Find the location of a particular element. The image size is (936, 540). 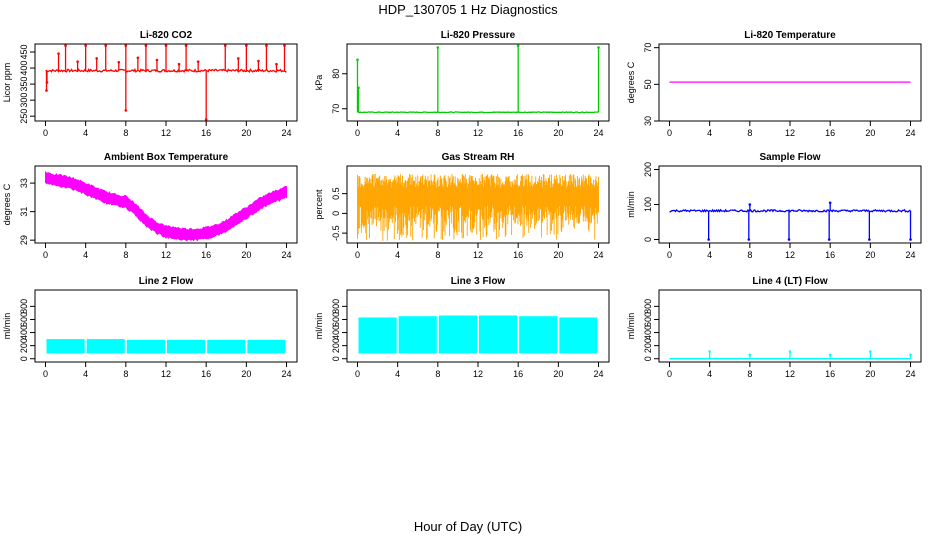

panel-title: Ambient Box Temperature is located at coordinates (166, 157).